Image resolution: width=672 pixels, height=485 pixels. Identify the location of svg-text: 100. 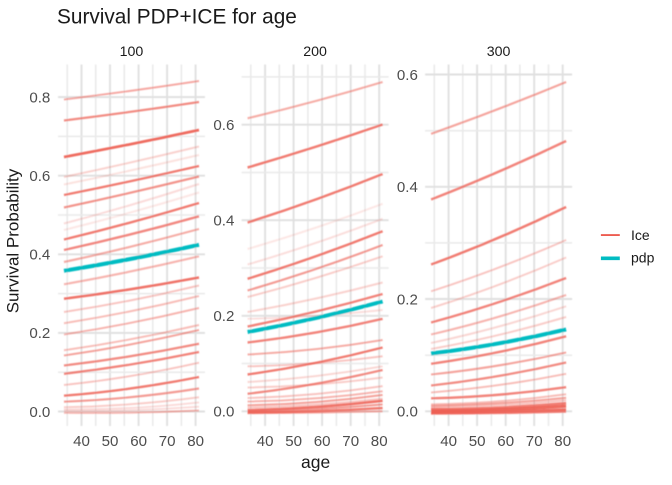
(132, 52).